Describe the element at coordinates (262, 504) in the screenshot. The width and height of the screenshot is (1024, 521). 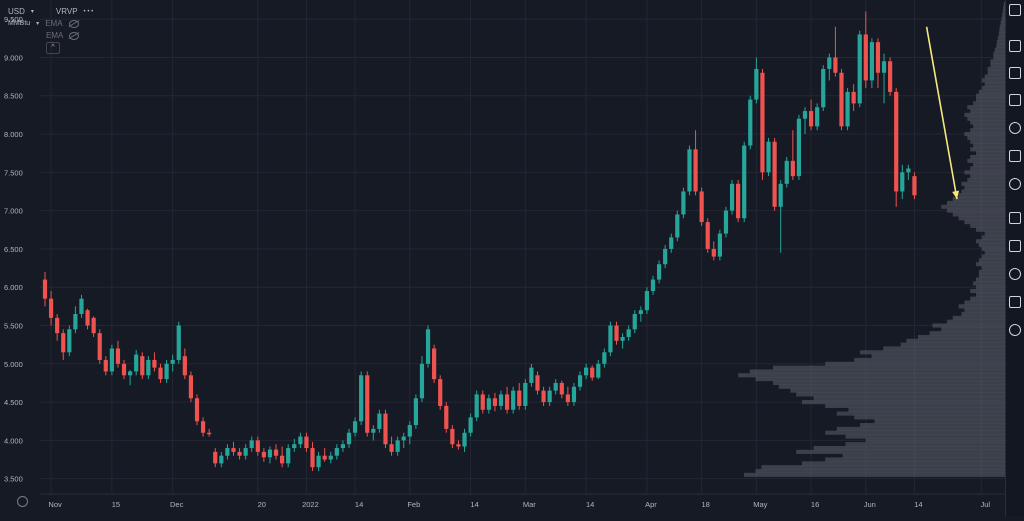
I see `x-tick-label: 20` at that location.